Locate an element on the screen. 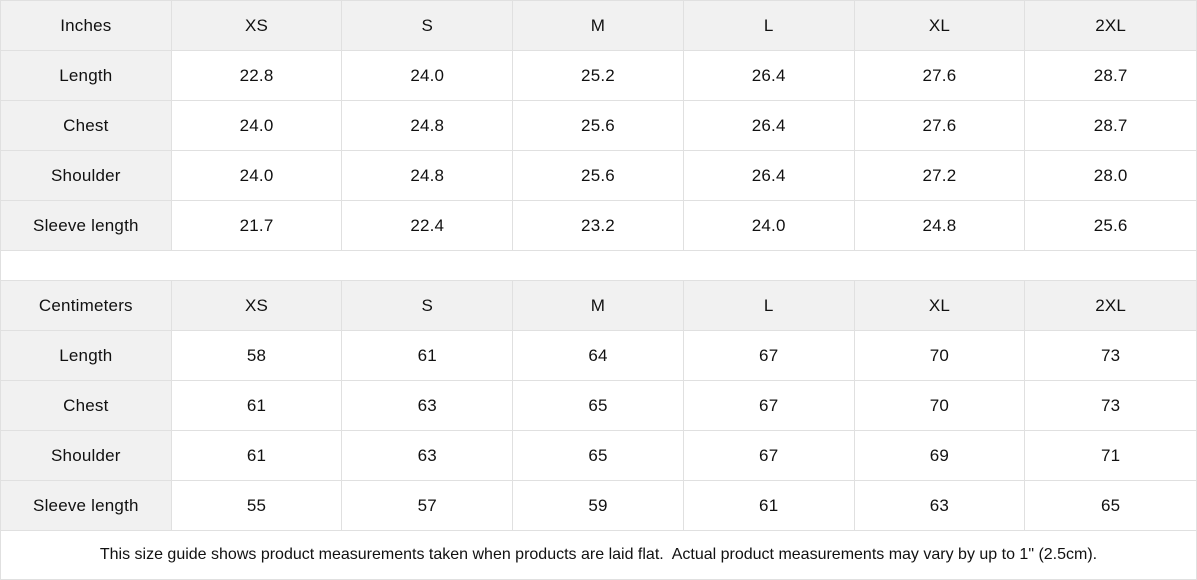  value-cell: 28.0 is located at coordinates (1110, 176).